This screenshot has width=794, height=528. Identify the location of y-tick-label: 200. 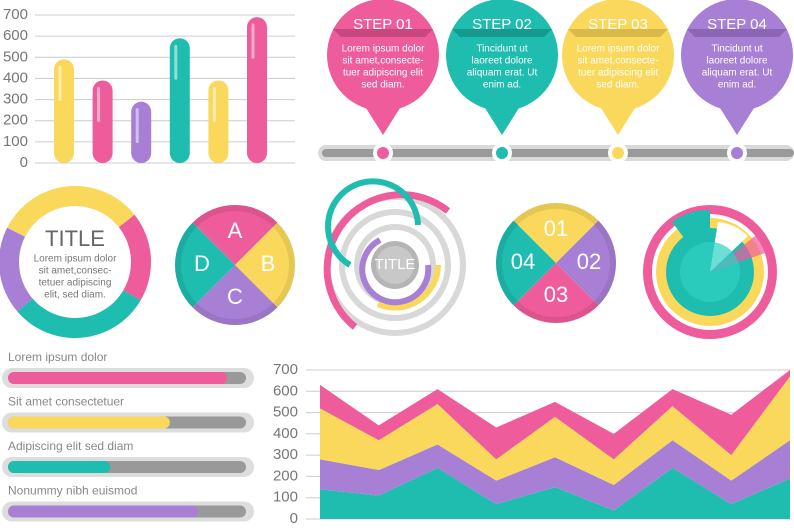
(15, 120).